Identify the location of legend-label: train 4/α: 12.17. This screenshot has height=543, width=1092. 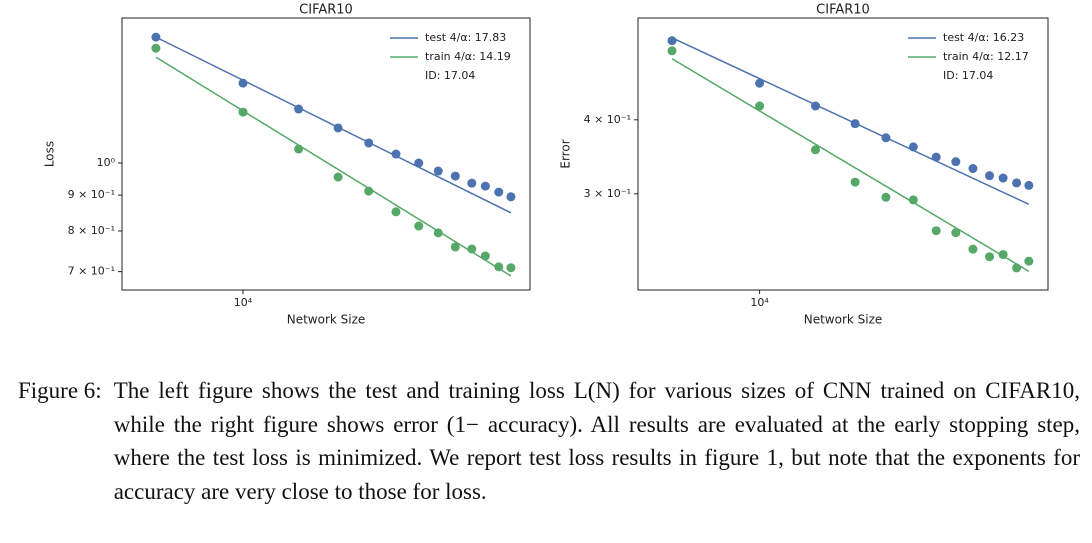
(986, 56).